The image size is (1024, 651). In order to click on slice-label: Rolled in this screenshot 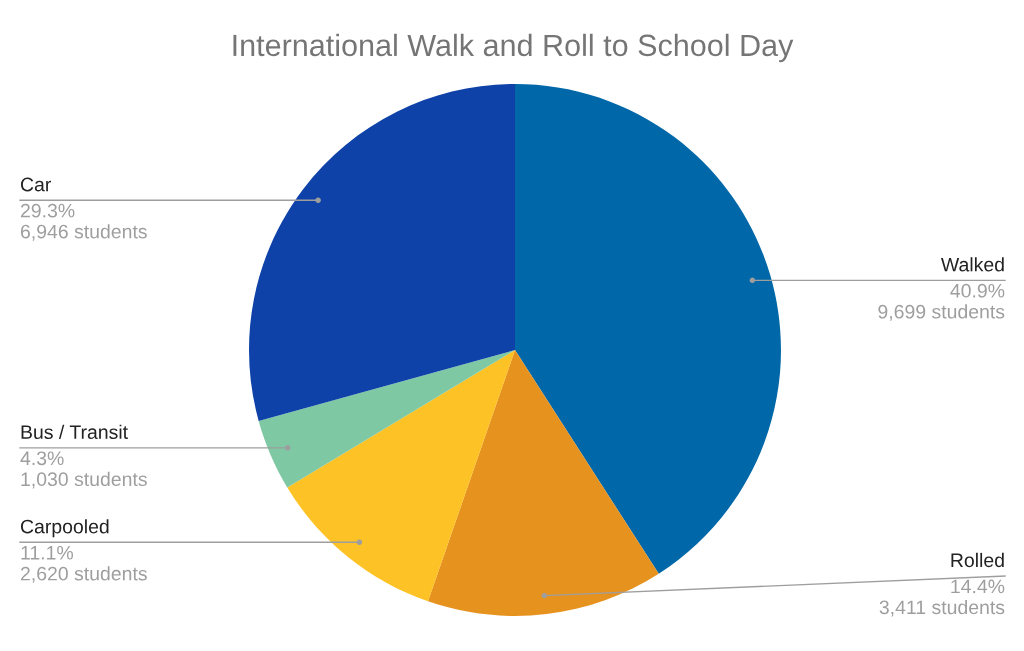, I will do `click(977, 560)`.